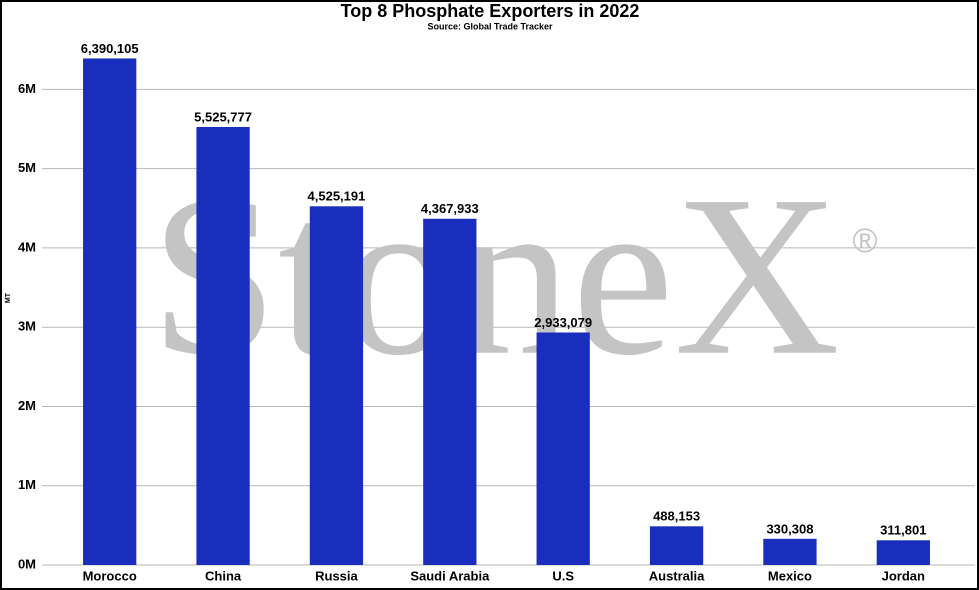 The width and height of the screenshot is (979, 590). I want to click on x-tick-label: Australia, so click(677, 575).